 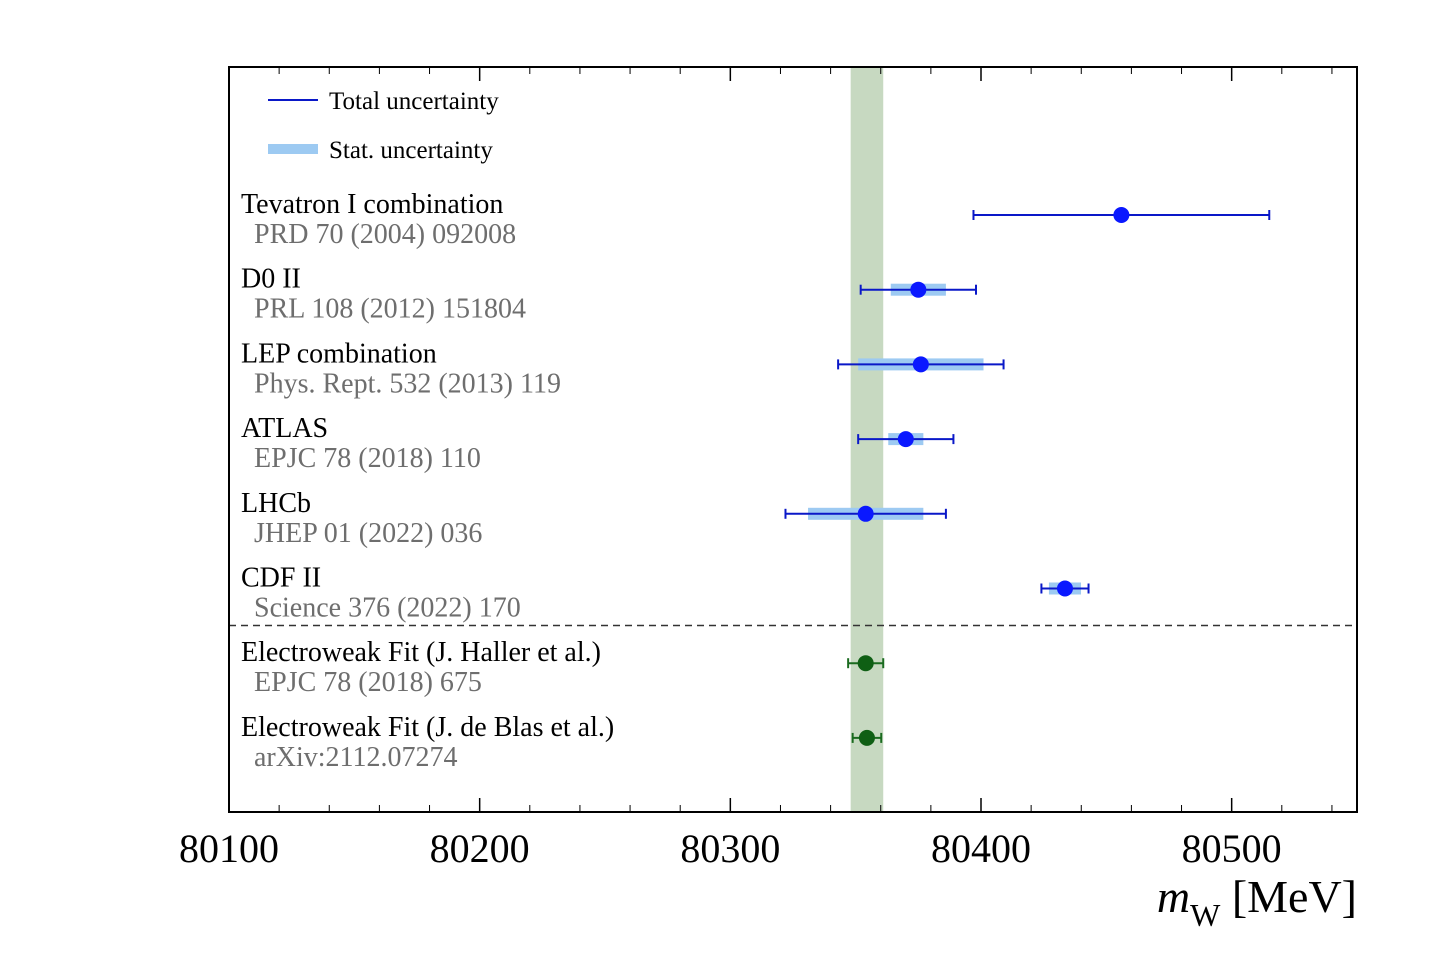 What do you see at coordinates (981, 848) in the screenshot?
I see `x-tick-label: 80400` at bounding box center [981, 848].